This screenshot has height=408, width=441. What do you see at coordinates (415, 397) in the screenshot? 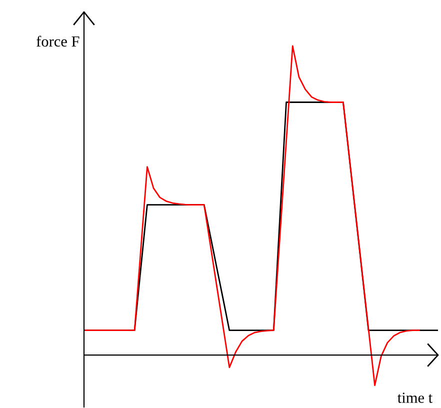
I see `x-axis-title: time t` at bounding box center [415, 397].